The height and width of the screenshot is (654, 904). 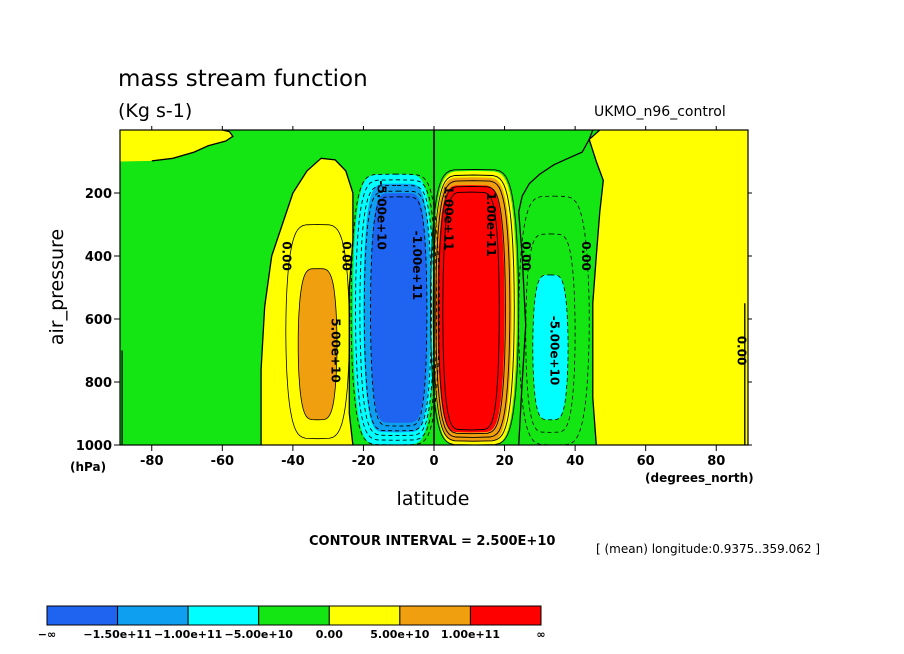 What do you see at coordinates (708, 549) in the screenshot?
I see `averaging-note: [ (mean) longitude:0.9375..359.062 ]` at bounding box center [708, 549].